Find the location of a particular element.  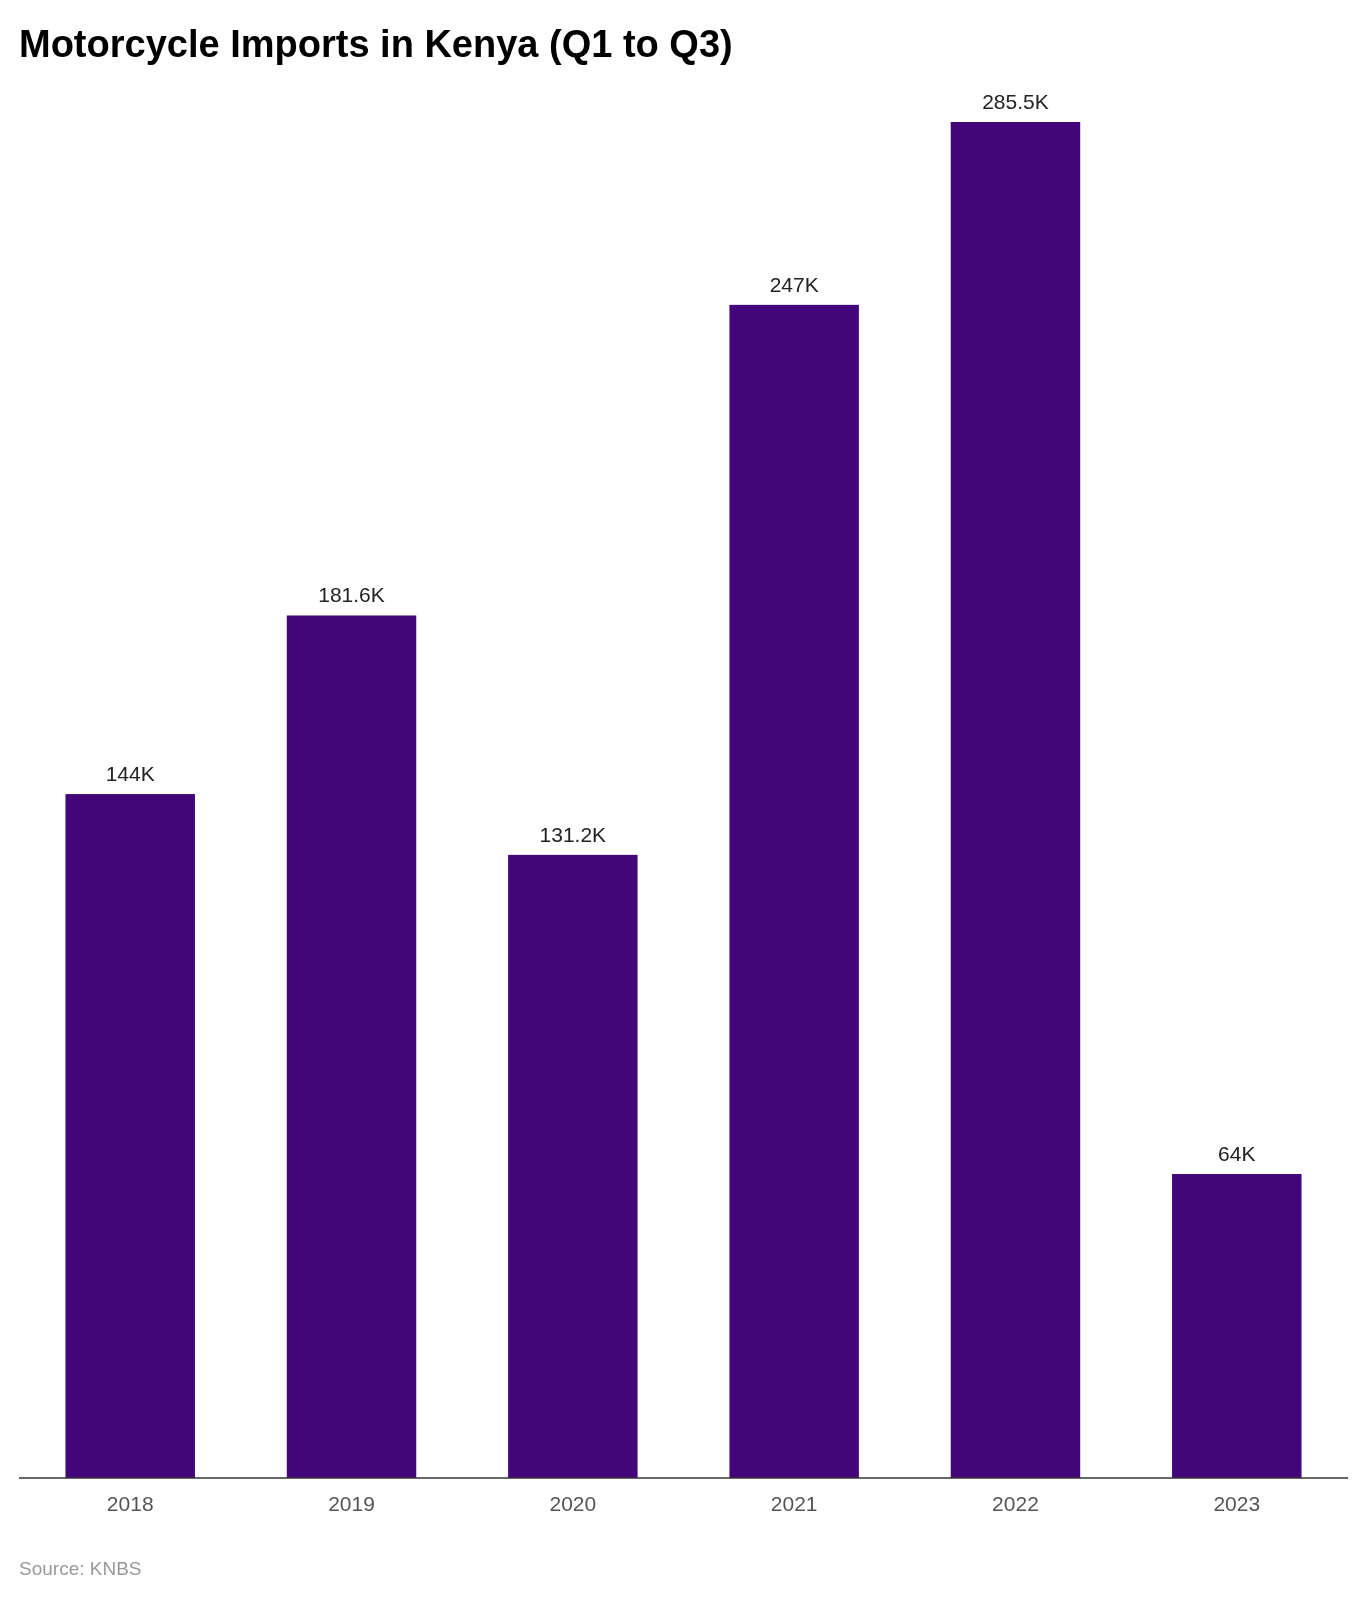

x-tick-label: 2019 is located at coordinates (351, 1503).